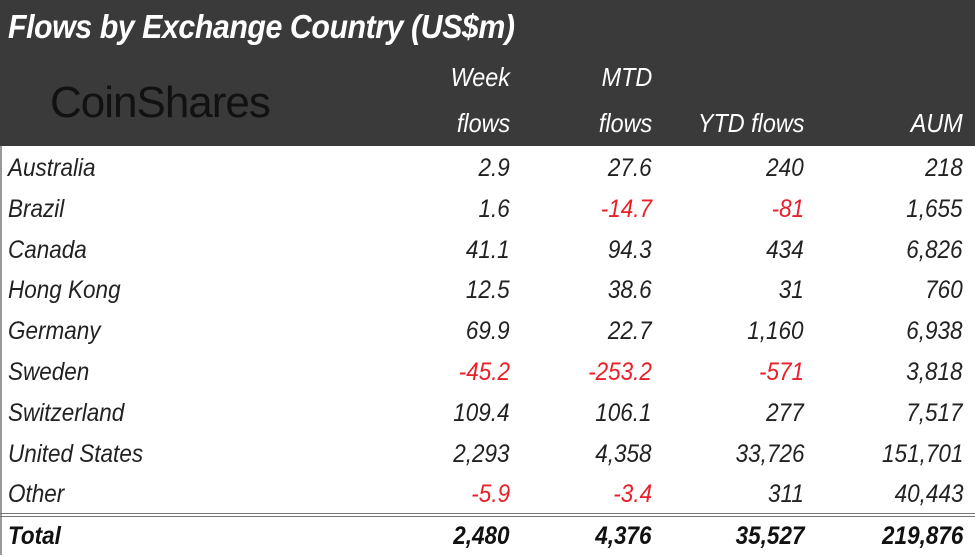  I want to click on cell-aum: 218, so click(944, 168).